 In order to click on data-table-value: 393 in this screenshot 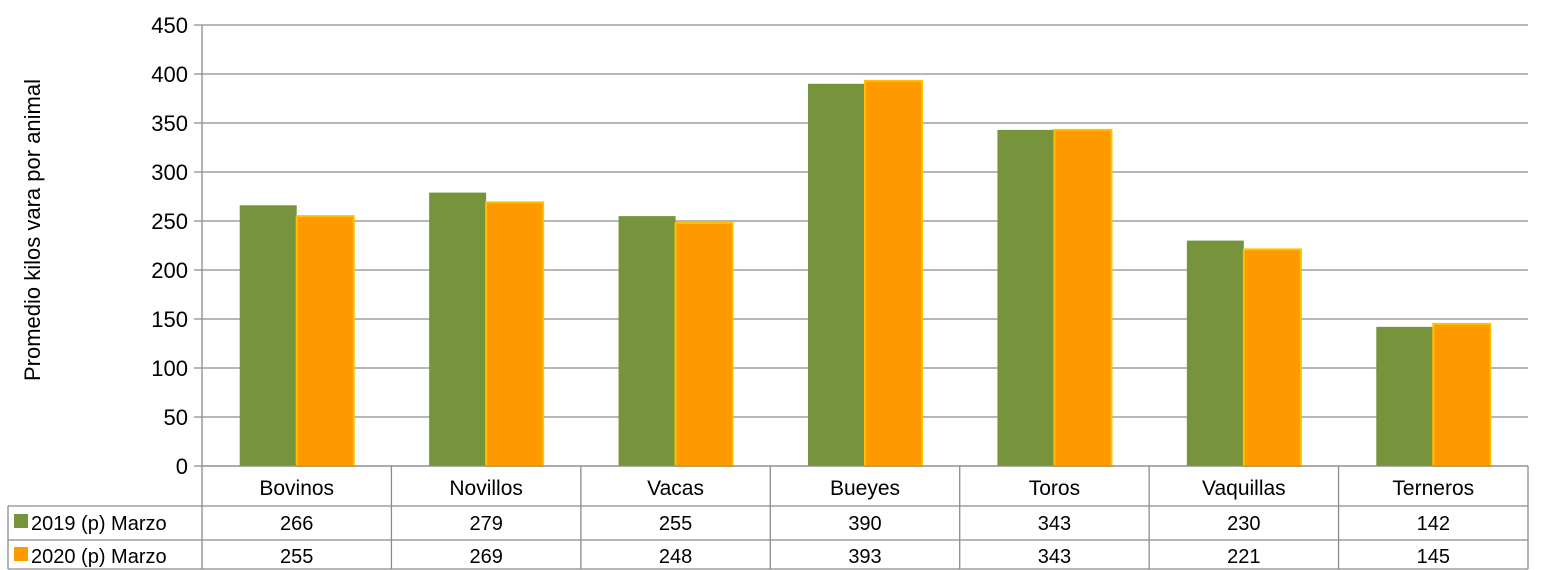, I will do `click(864, 557)`.